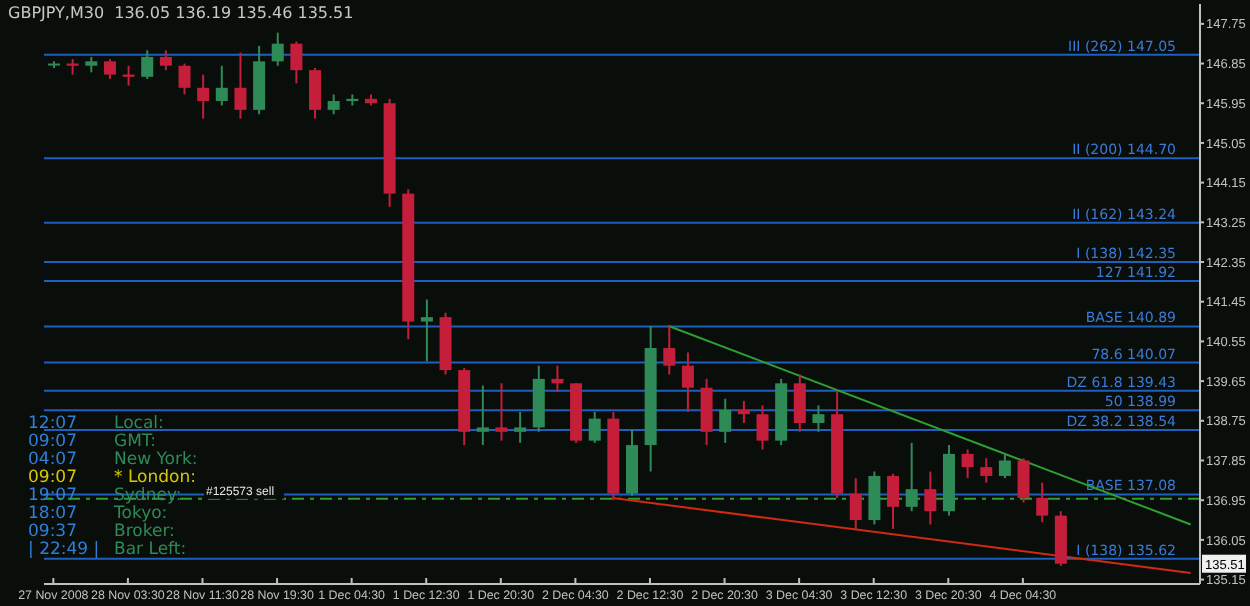 The width and height of the screenshot is (1250, 606). I want to click on annotation: Broker:, so click(144, 532).